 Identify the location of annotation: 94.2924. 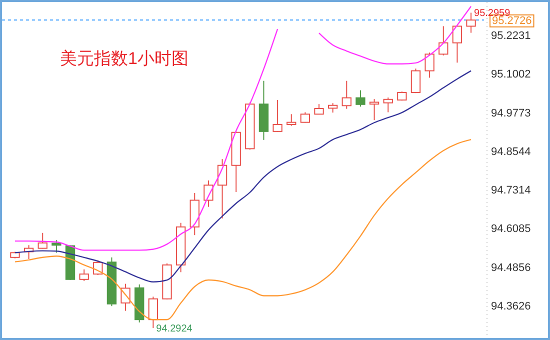
(174, 328).